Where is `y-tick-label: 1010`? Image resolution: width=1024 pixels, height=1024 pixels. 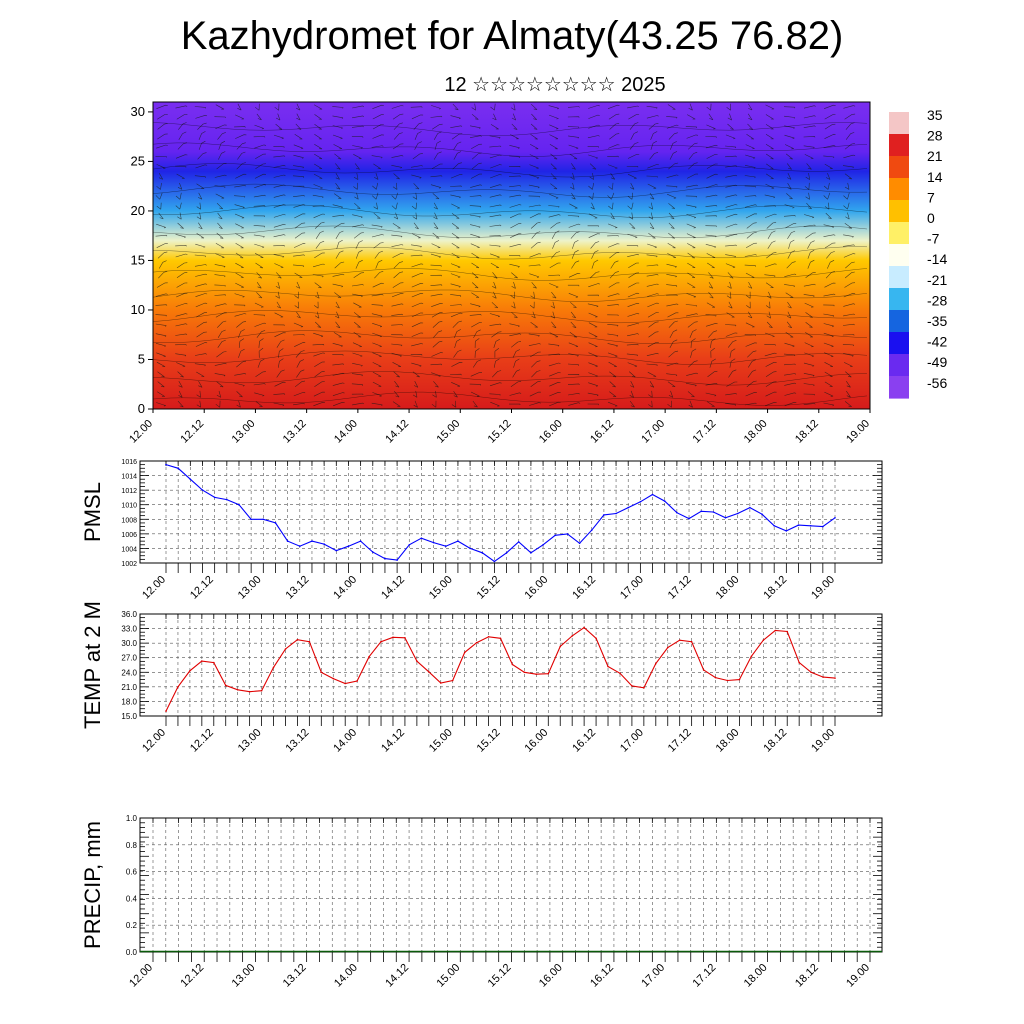
y-tick-label: 1010 is located at coordinates (129, 506).